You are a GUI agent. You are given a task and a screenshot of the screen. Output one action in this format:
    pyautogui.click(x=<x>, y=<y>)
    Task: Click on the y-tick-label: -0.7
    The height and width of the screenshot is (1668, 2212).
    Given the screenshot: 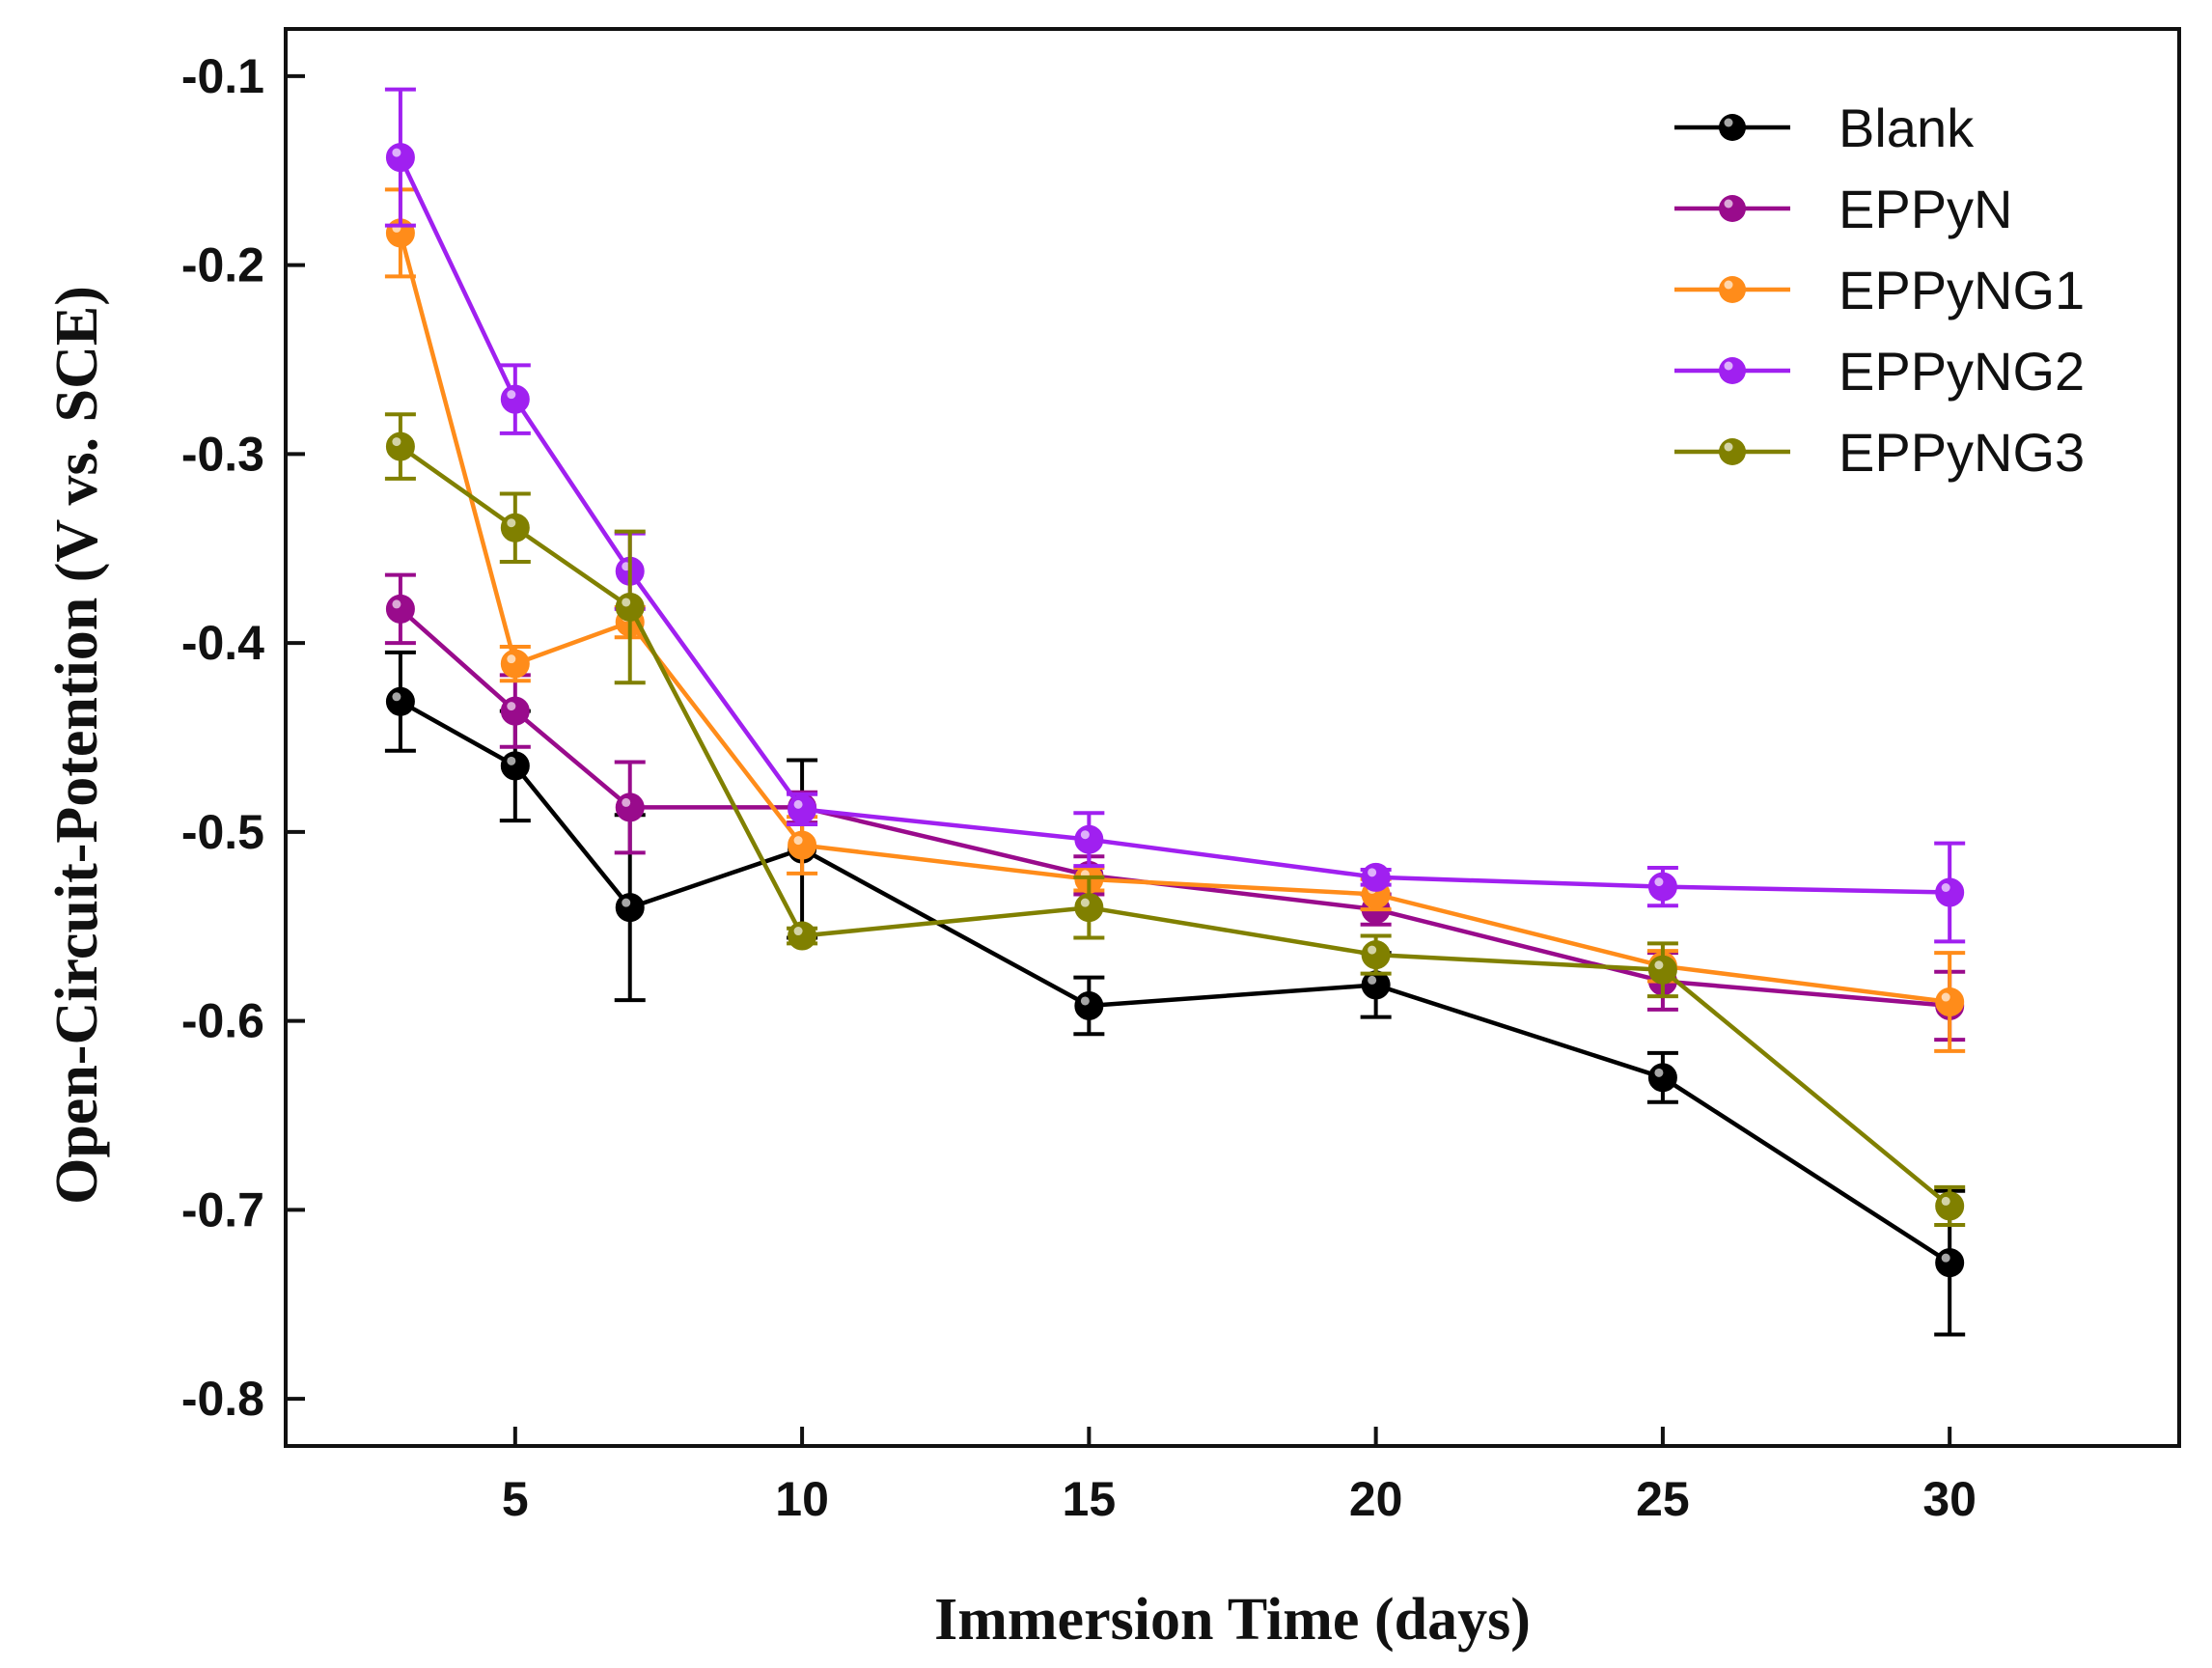 What is the action you would take?
    pyautogui.click(x=222, y=1209)
    